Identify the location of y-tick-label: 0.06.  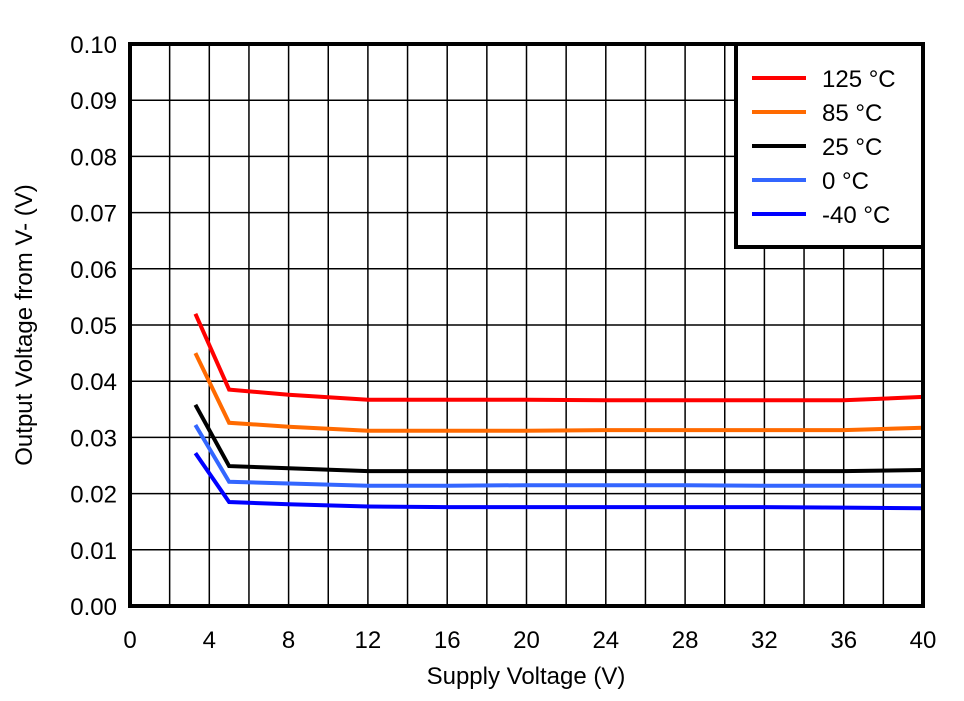
(93, 270).